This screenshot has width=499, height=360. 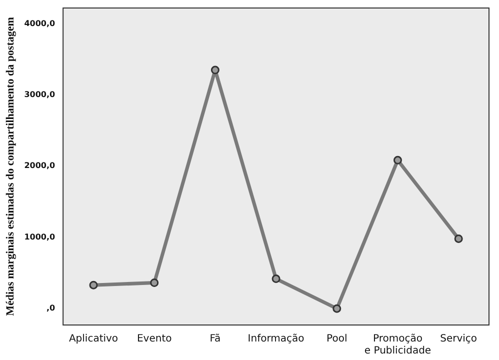 What do you see at coordinates (40, 165) in the screenshot?
I see `y-tick-label: 2000,0` at bounding box center [40, 165].